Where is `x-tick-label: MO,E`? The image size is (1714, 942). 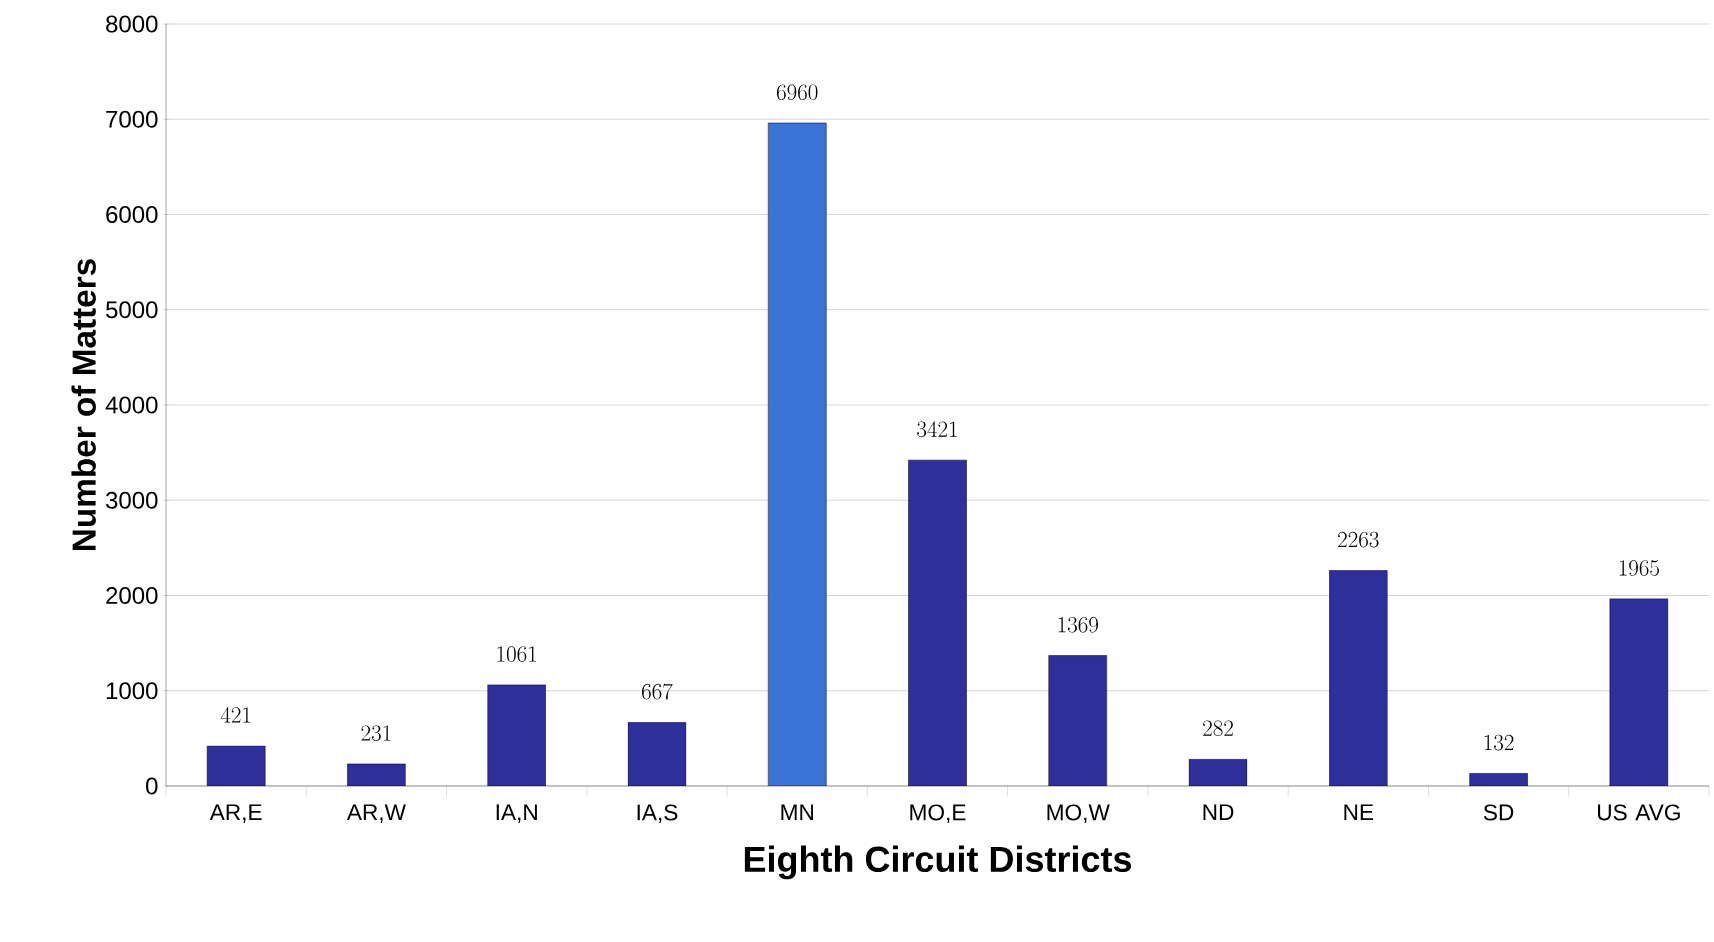
x-tick-label: MO,E is located at coordinates (938, 814).